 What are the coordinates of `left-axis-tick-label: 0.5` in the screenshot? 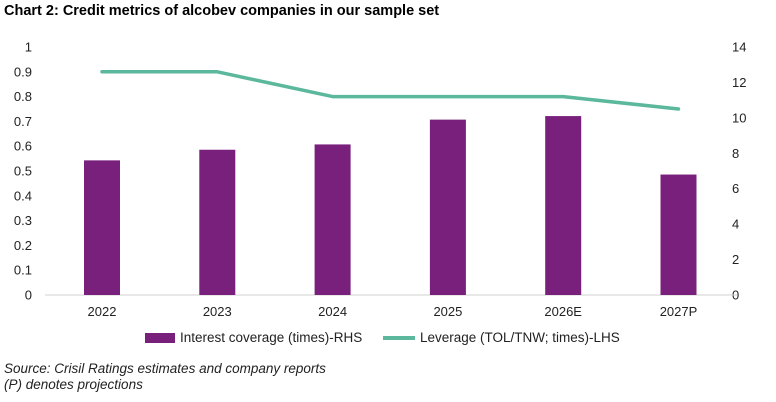 It's located at (23, 171).